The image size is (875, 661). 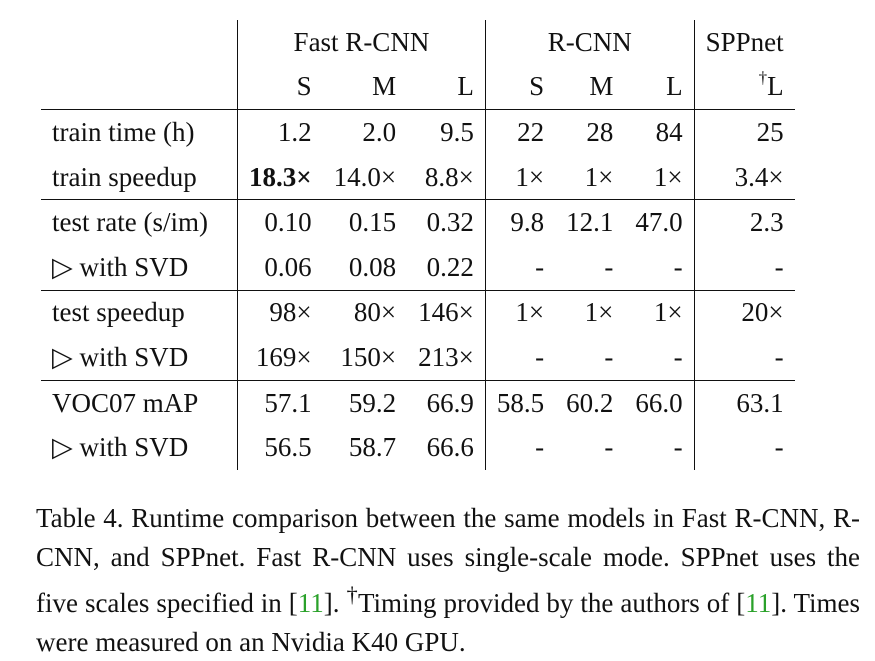 What do you see at coordinates (418, 87) in the screenshot?
I see `scale-header-row: S M L S M L †L` at bounding box center [418, 87].